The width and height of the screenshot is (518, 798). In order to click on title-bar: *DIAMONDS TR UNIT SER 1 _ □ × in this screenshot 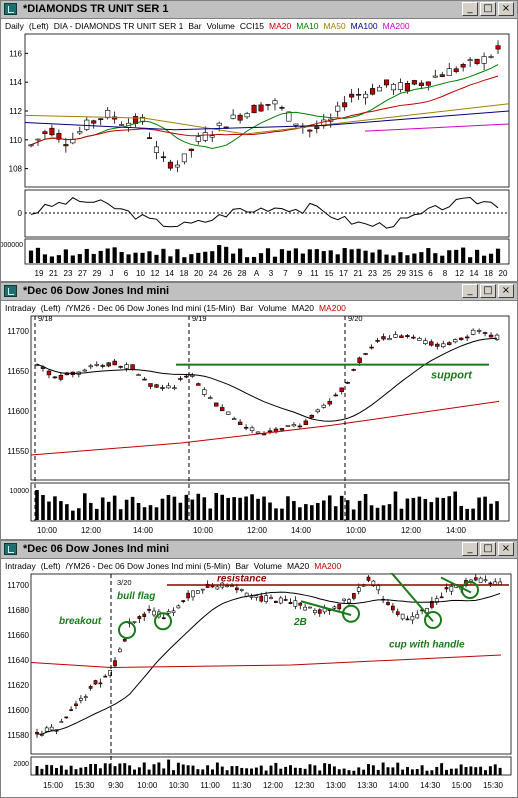, I will do `click(259, 10)`.